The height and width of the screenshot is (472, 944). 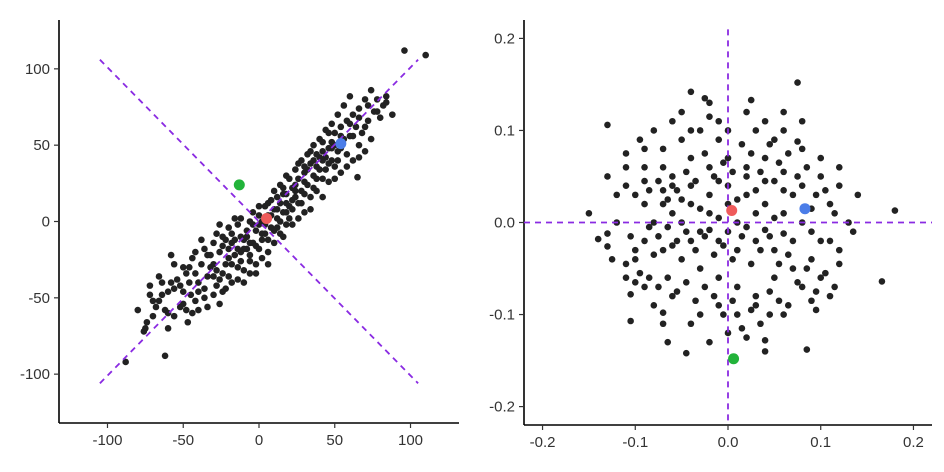 What do you see at coordinates (267, 218) in the screenshot?
I see `highlight-point` at bounding box center [267, 218].